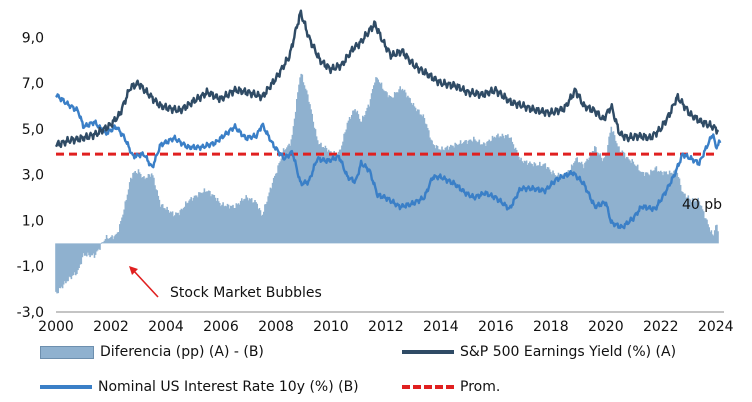 This screenshot has width=752, height=402. Describe the element at coordinates (33, 84) in the screenshot. I see `y-tick-label: 7,0` at that location.